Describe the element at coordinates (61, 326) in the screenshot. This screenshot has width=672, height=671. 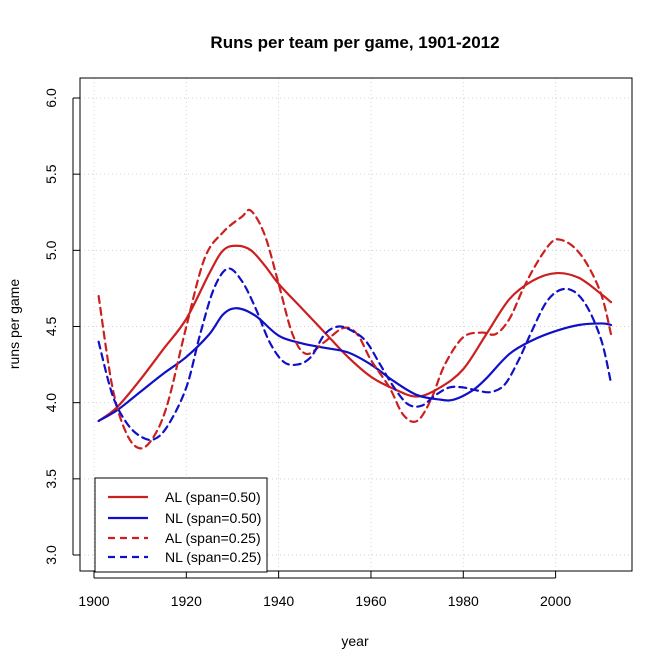
I see `y-axis: 3.0 3.5 4.0 4.5 5.0 5.5 6.0` at that location.